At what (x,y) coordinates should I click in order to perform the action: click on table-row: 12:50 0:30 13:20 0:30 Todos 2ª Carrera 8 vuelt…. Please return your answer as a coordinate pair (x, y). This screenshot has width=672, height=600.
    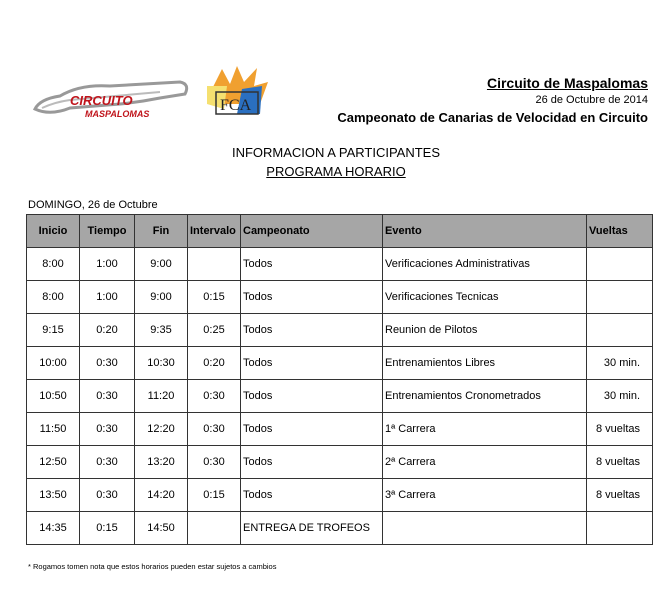
    Looking at the image, I should click on (339, 462).